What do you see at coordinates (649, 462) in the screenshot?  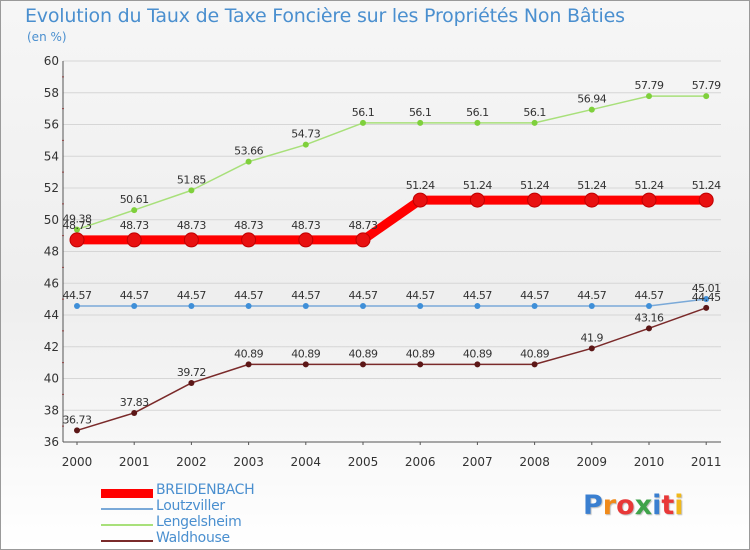 I see `x-tick-label: 2010` at bounding box center [649, 462].